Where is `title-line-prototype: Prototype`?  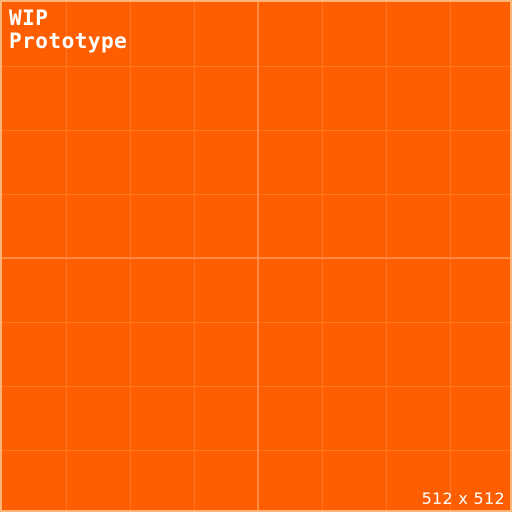
title-line-prototype: Prototype is located at coordinates (68, 41).